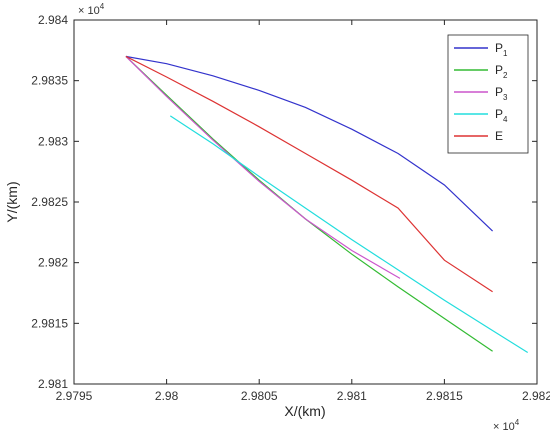 Image resolution: width=550 pixels, height=435 pixels. I want to click on x-axis-label: X/(km), so click(304, 411).